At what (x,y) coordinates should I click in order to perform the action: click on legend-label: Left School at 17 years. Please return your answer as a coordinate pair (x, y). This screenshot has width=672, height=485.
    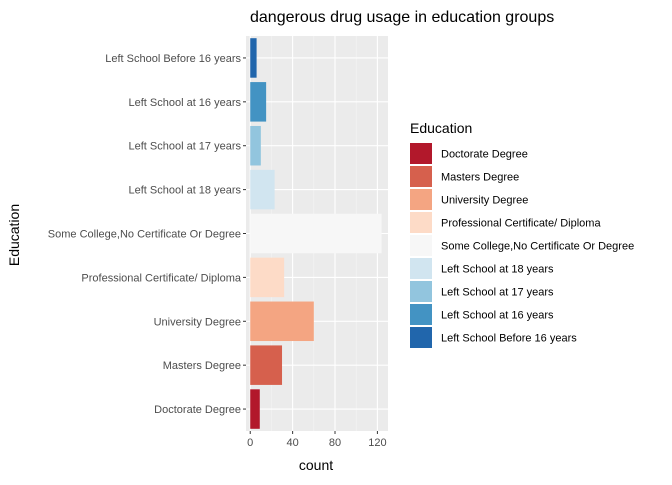
    Looking at the image, I should click on (497, 293).